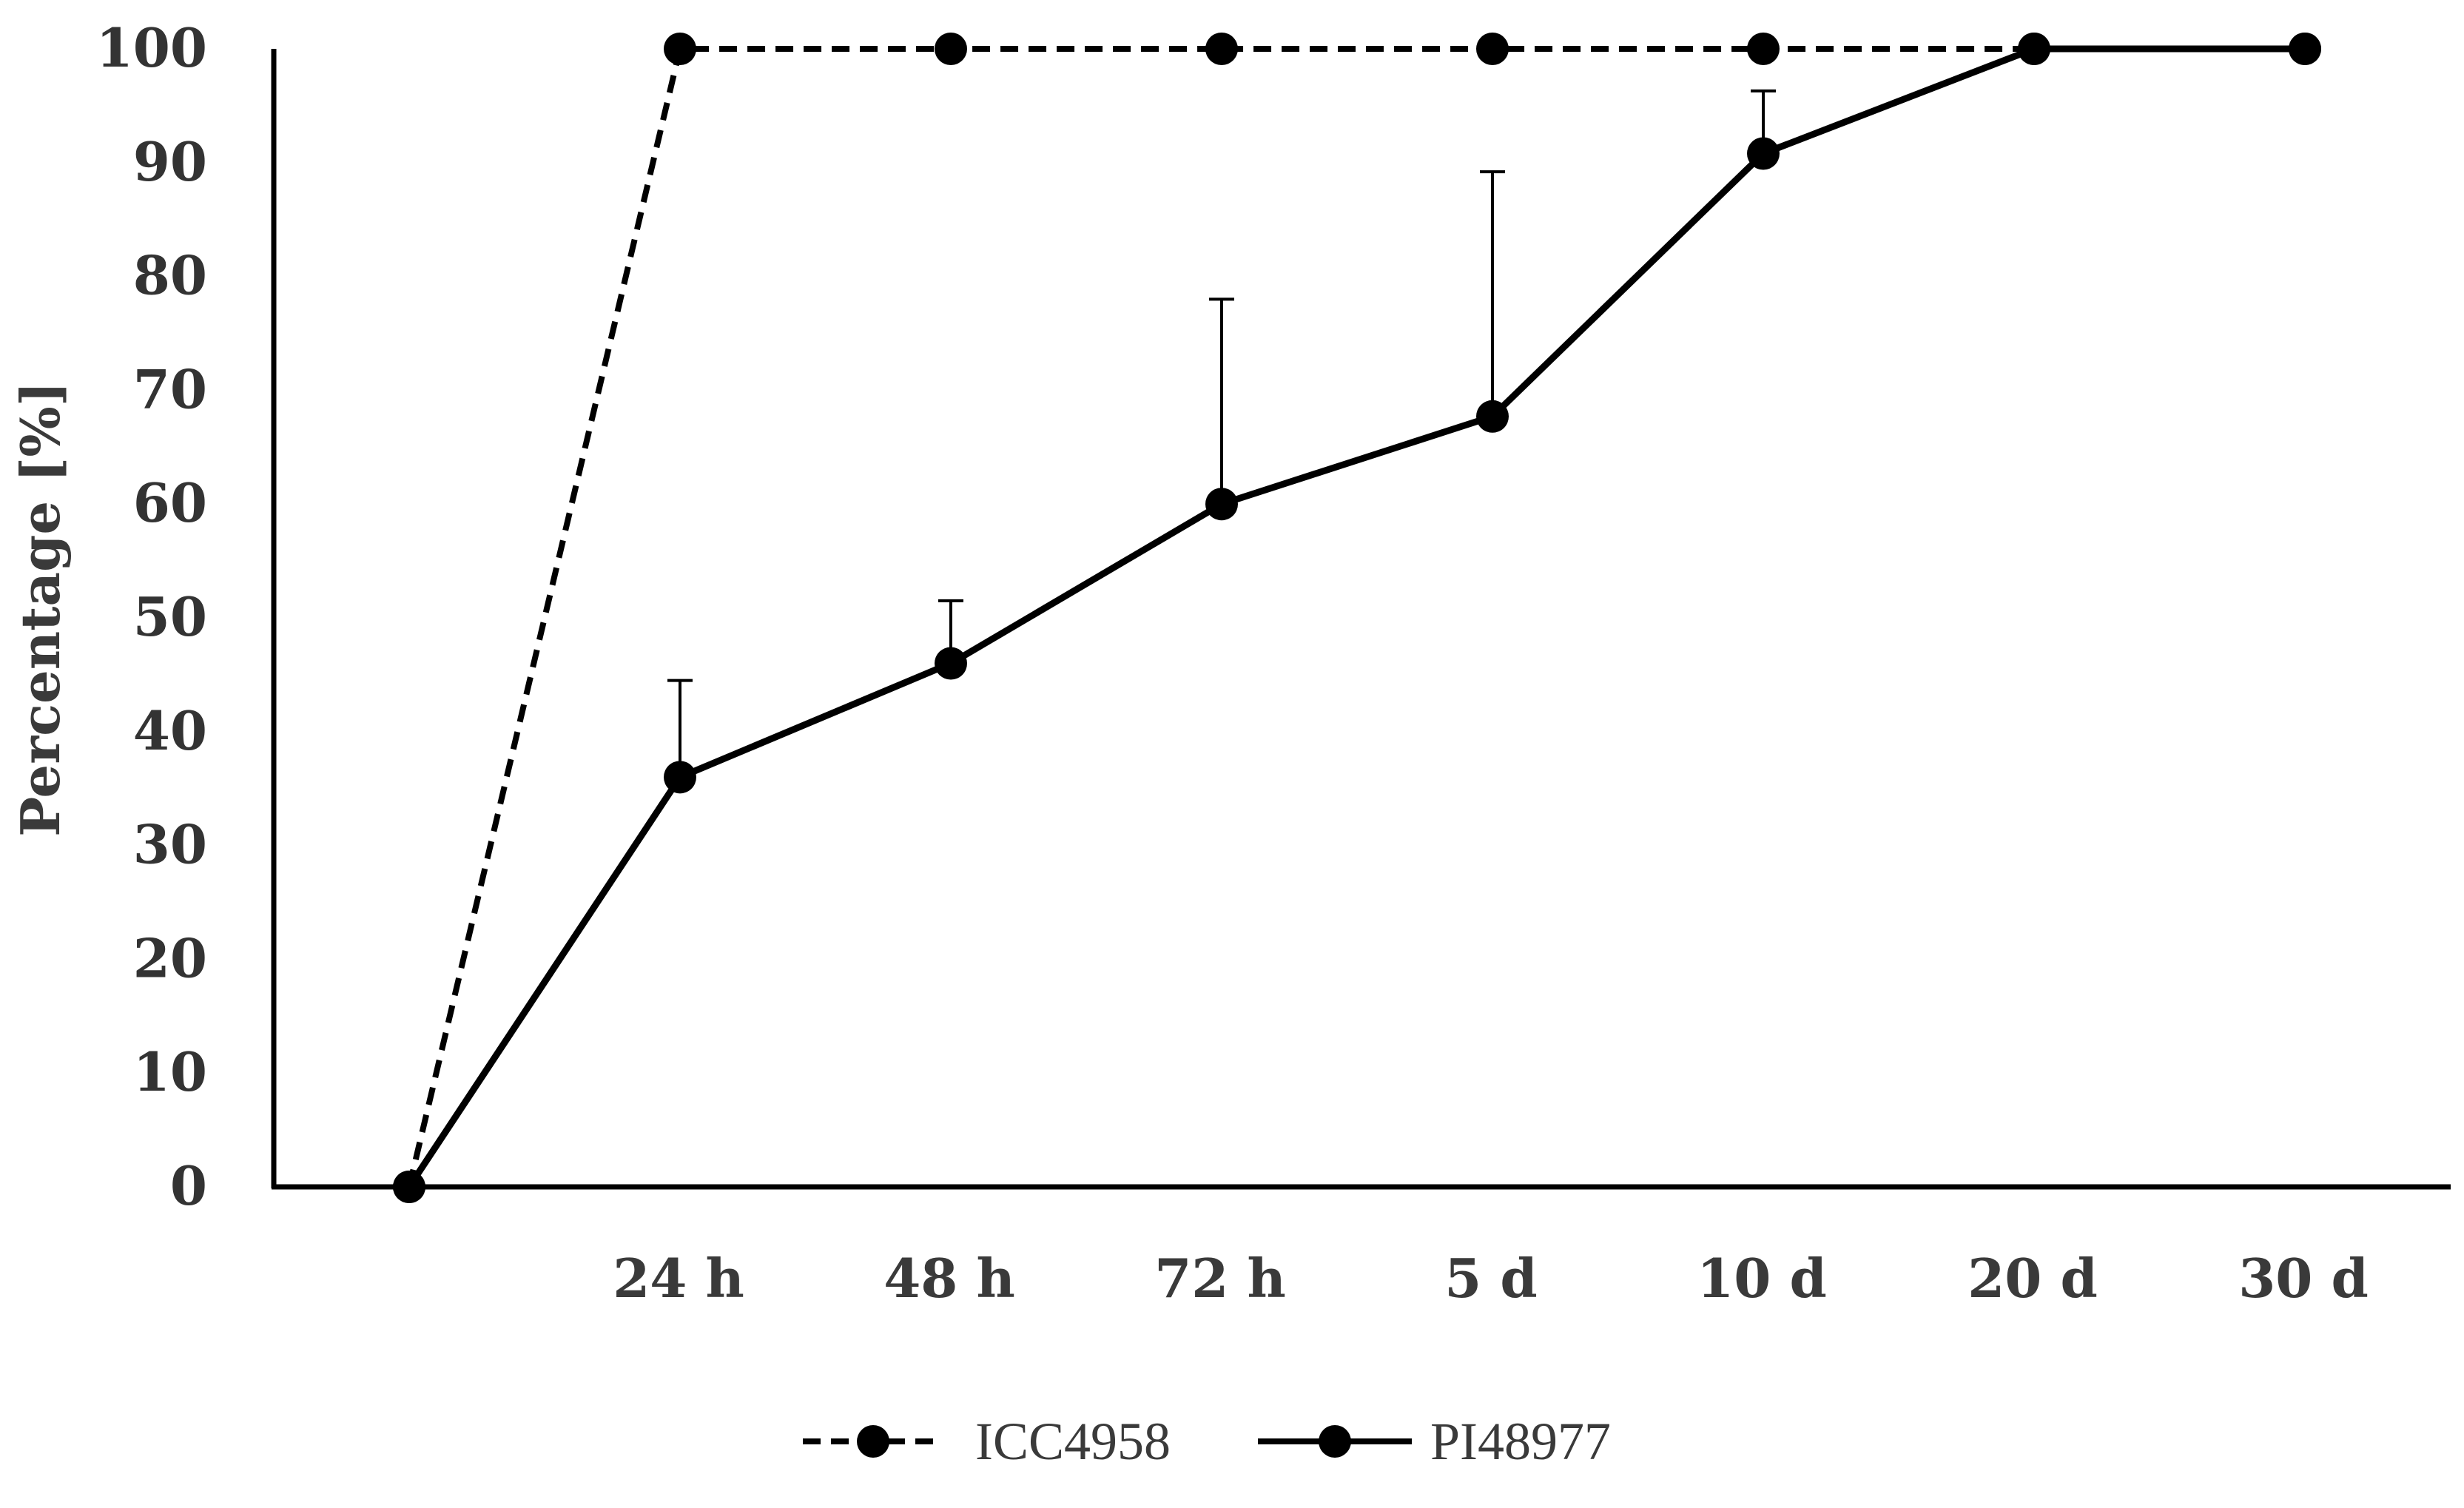  I want to click on x-tick-label: 5 d, so click(1491, 1278).